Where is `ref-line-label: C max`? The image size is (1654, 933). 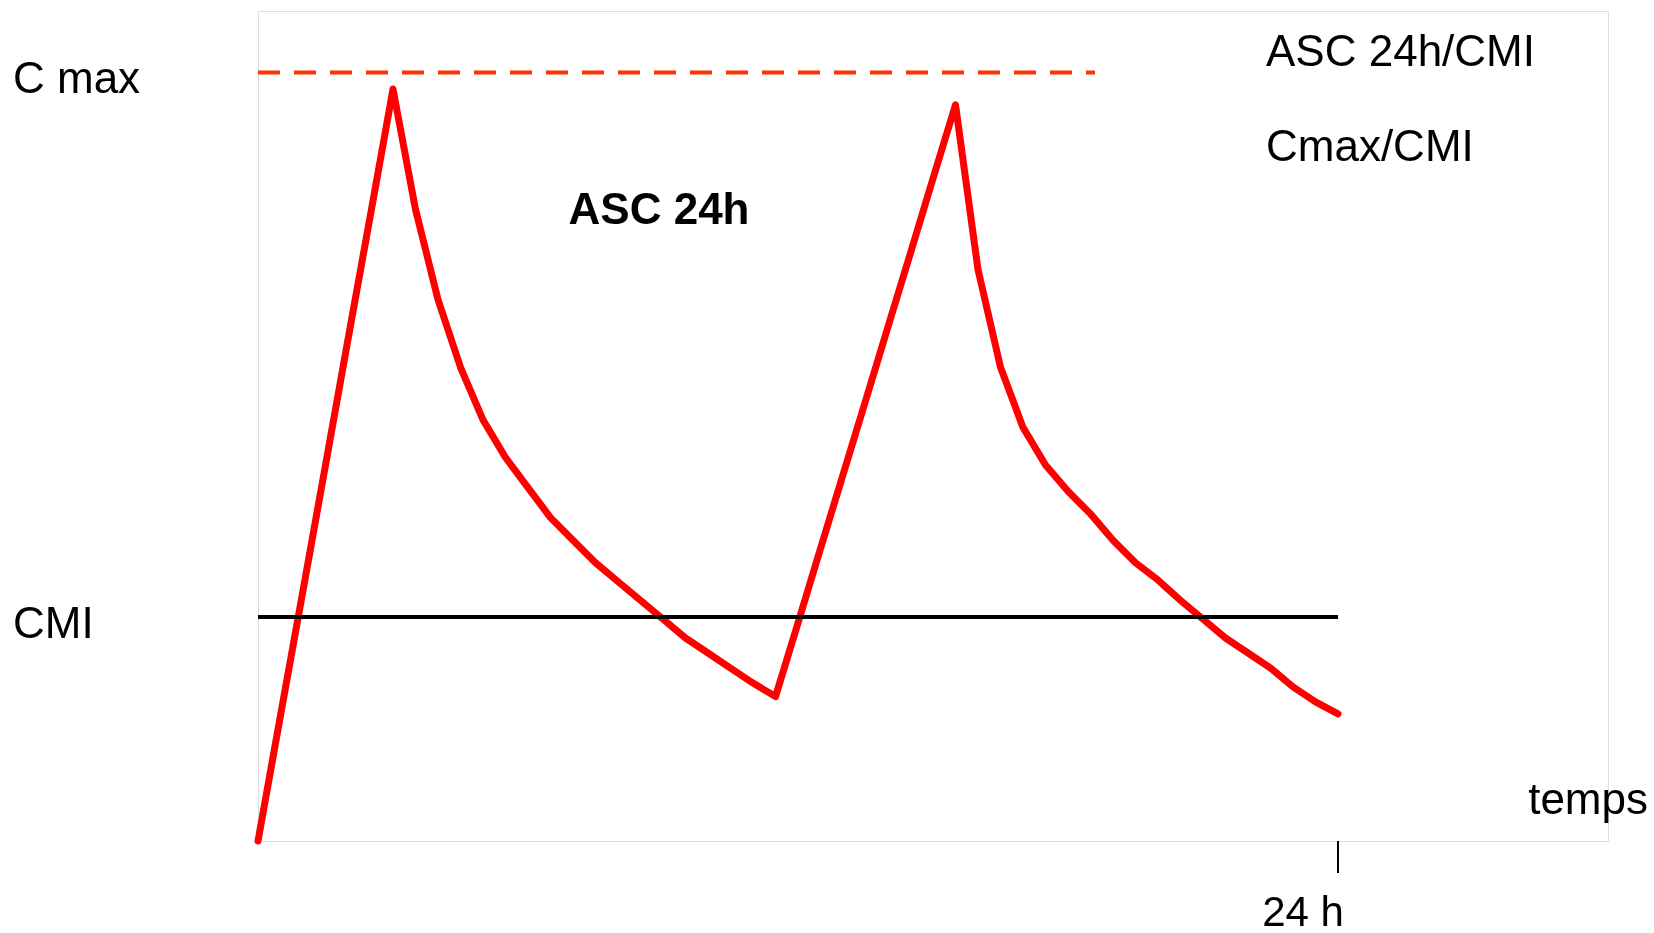 ref-line-label: C max is located at coordinates (77, 78).